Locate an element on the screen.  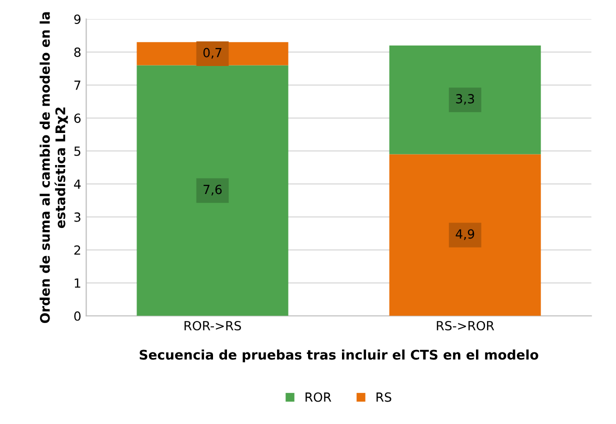
y-tick-label: 1 is located at coordinates (77, 283).